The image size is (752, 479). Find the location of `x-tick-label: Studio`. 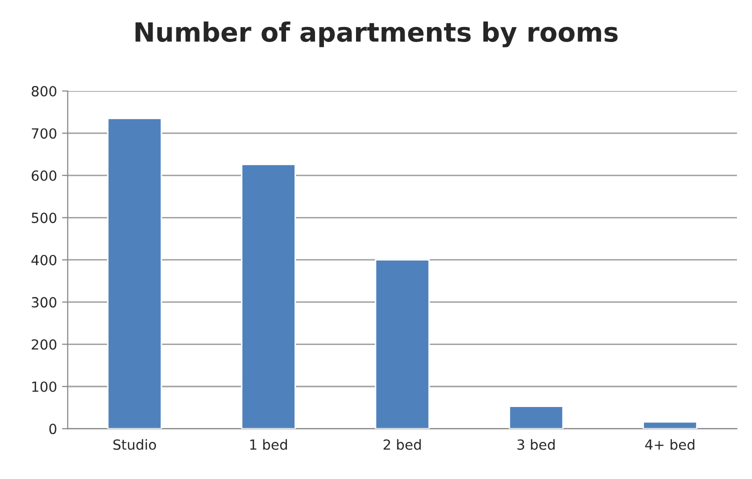

x-tick-label: Studio is located at coordinates (134, 444).